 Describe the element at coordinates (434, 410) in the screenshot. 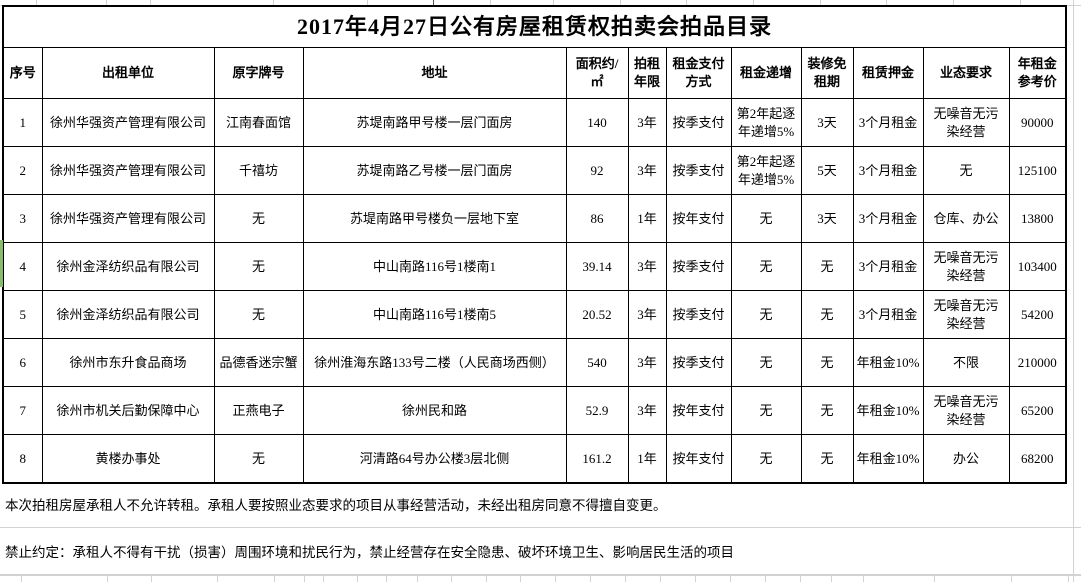

I see `cell-address: 徐州民和路` at that location.